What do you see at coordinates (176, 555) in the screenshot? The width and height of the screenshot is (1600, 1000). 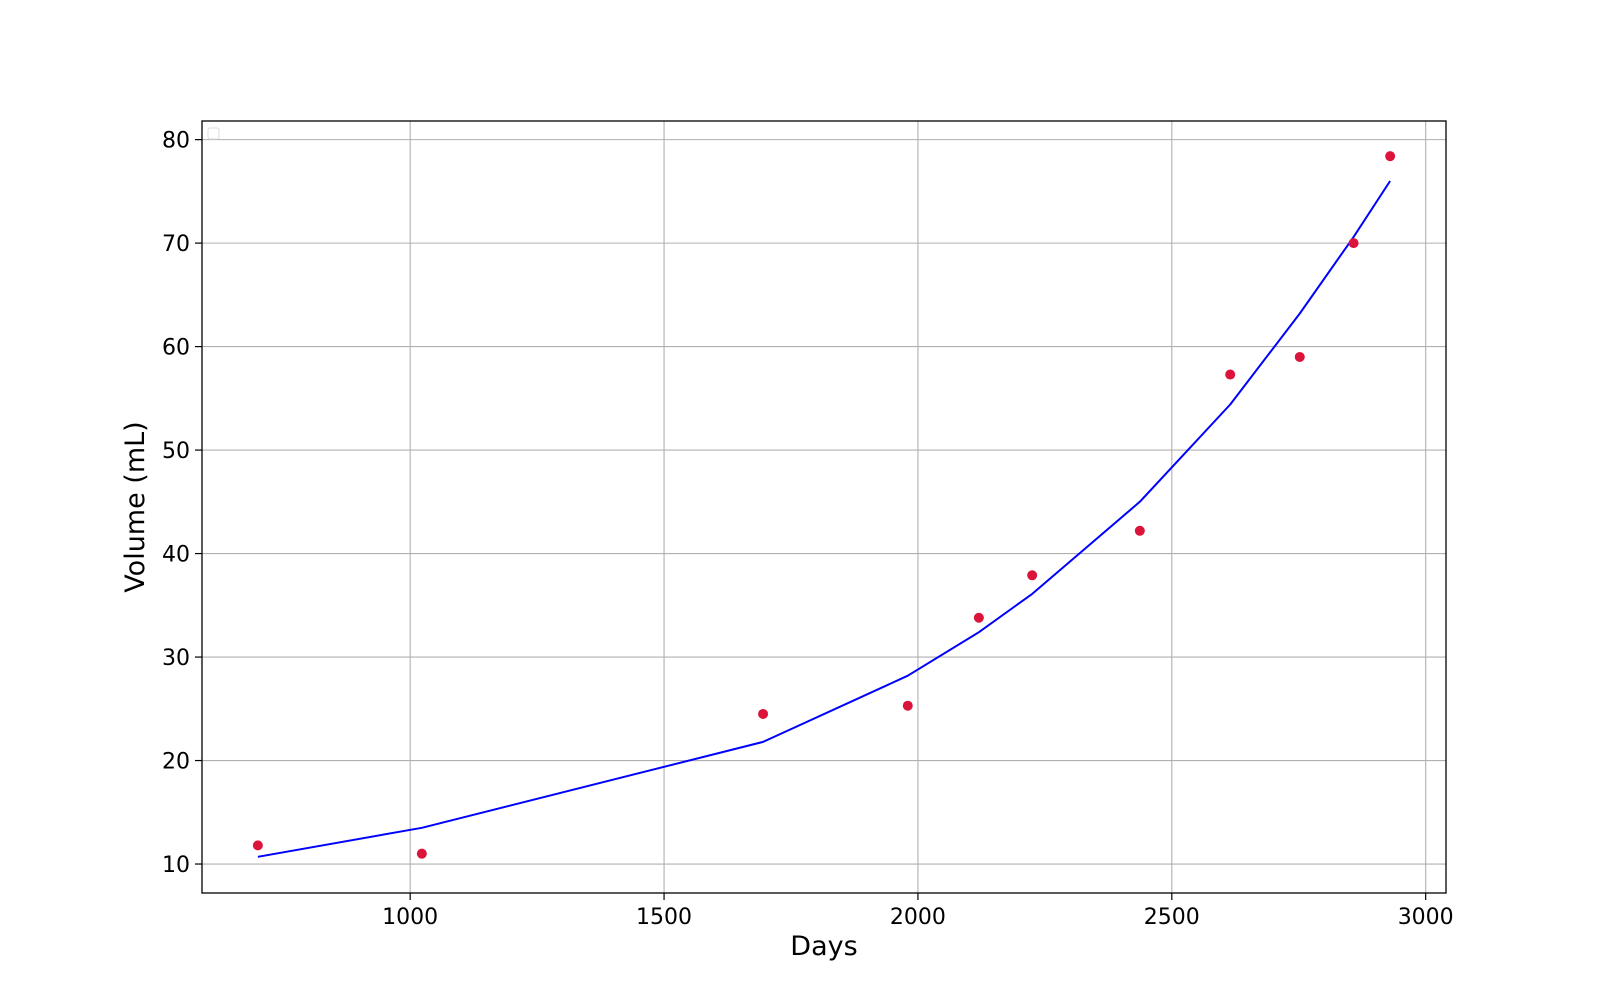 I see `y-tick-label: 40` at bounding box center [176, 555].